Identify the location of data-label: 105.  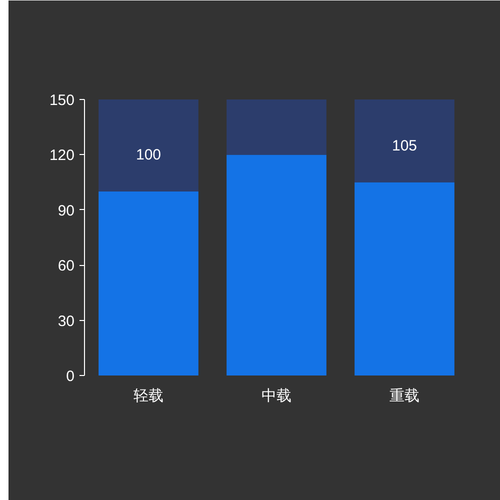
(405, 145).